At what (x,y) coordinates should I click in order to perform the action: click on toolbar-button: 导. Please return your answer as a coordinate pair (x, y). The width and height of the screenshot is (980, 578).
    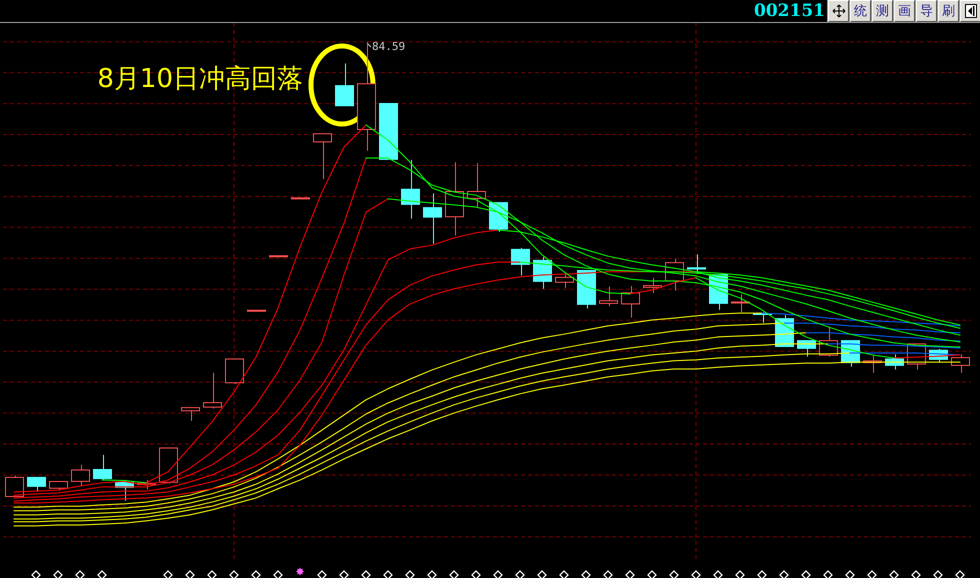
    Looking at the image, I should click on (926, 11).